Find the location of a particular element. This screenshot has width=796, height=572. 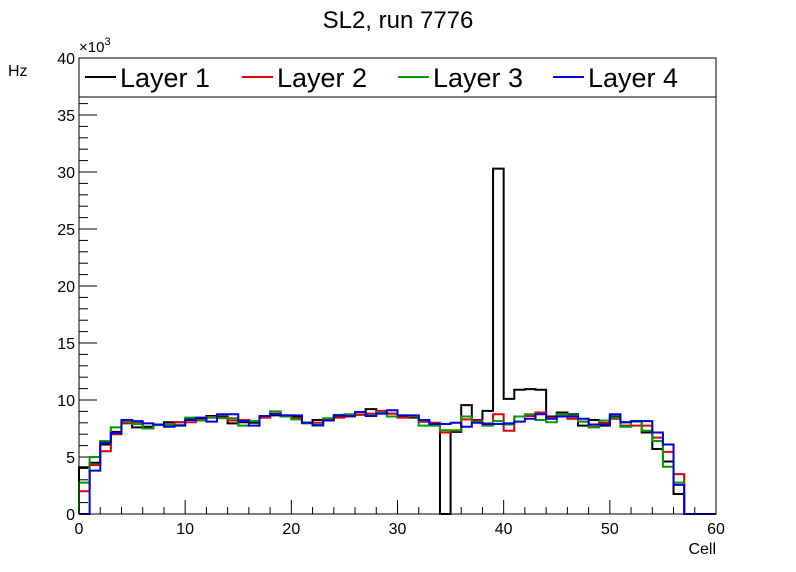

y-tick-label: 0 is located at coordinates (70, 515).